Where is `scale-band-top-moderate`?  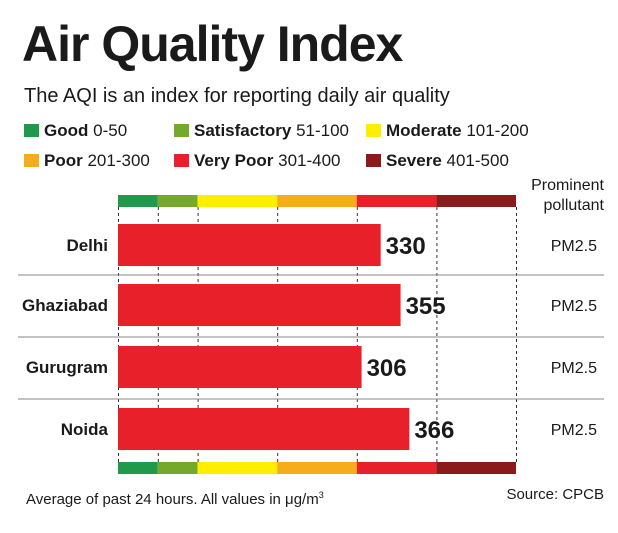
scale-band-top-moderate is located at coordinates (237, 201).